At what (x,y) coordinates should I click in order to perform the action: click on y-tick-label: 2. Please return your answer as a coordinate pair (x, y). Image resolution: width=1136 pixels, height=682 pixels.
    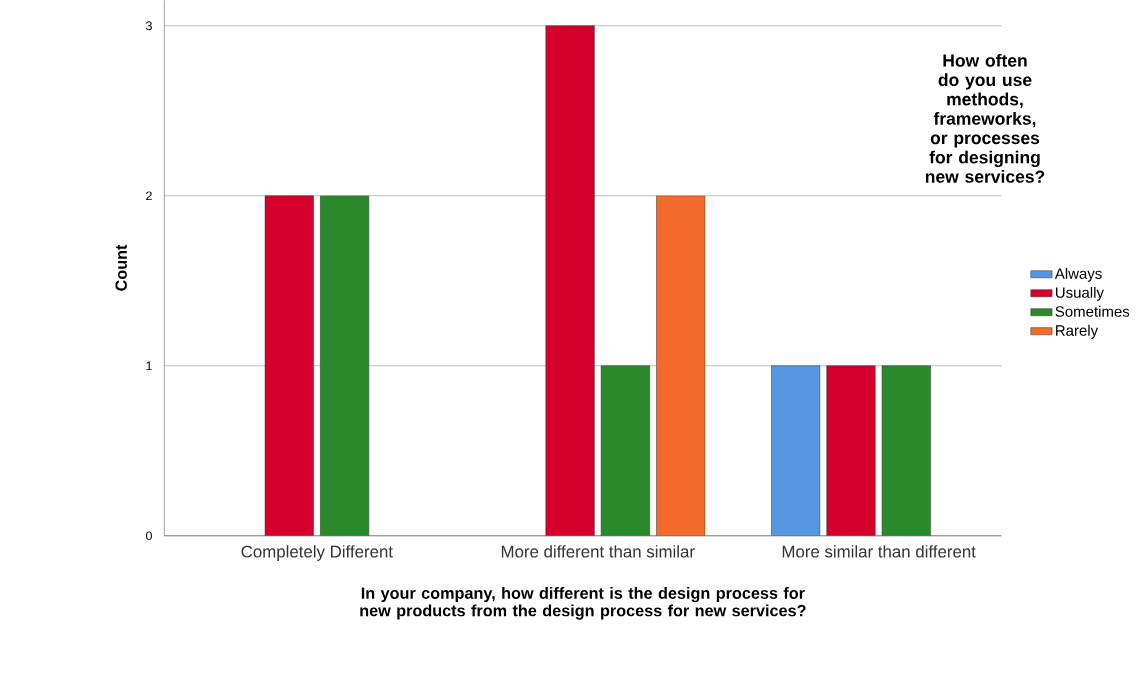
    Looking at the image, I should click on (149, 195).